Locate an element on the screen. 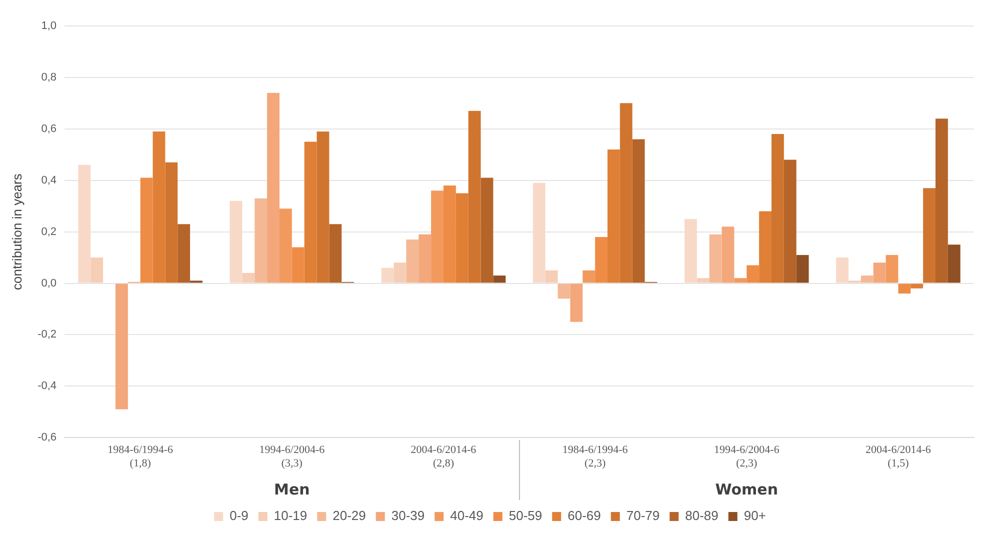 This screenshot has width=986, height=537. y-tick-label: 1,0 is located at coordinates (49, 26).